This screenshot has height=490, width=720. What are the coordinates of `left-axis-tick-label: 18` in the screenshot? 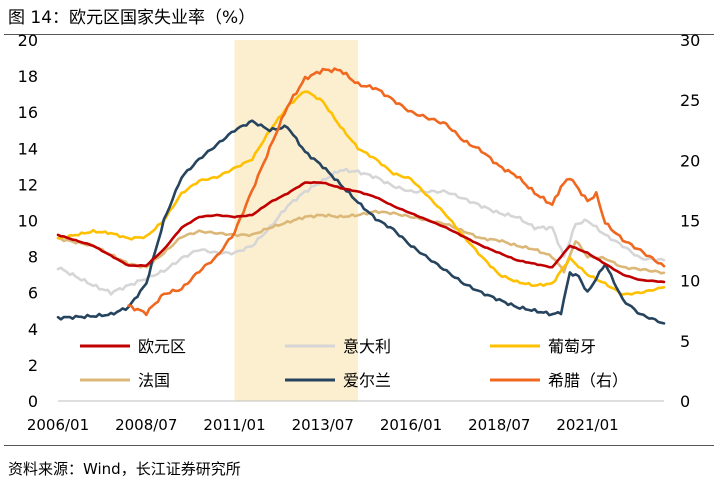 It's located at (28, 76).